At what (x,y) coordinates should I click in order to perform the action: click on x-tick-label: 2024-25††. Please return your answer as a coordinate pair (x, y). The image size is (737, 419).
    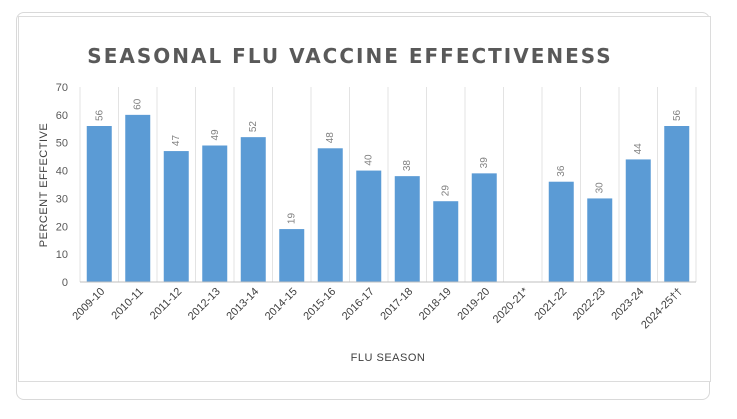
    Looking at the image, I should click on (662, 309).